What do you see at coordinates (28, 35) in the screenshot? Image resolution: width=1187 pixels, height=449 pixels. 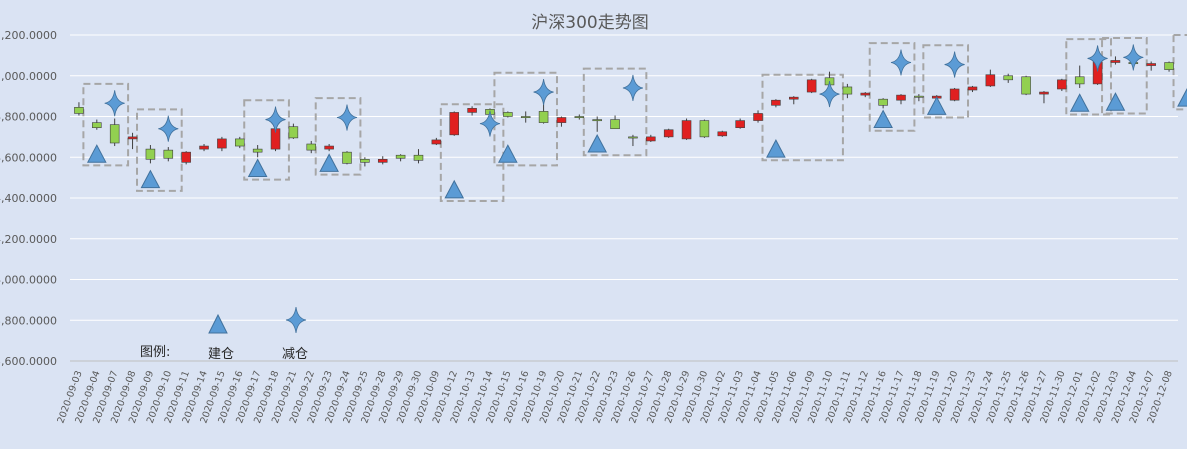 I see `y-tick-label: 5,200.0000` at bounding box center [28, 35].